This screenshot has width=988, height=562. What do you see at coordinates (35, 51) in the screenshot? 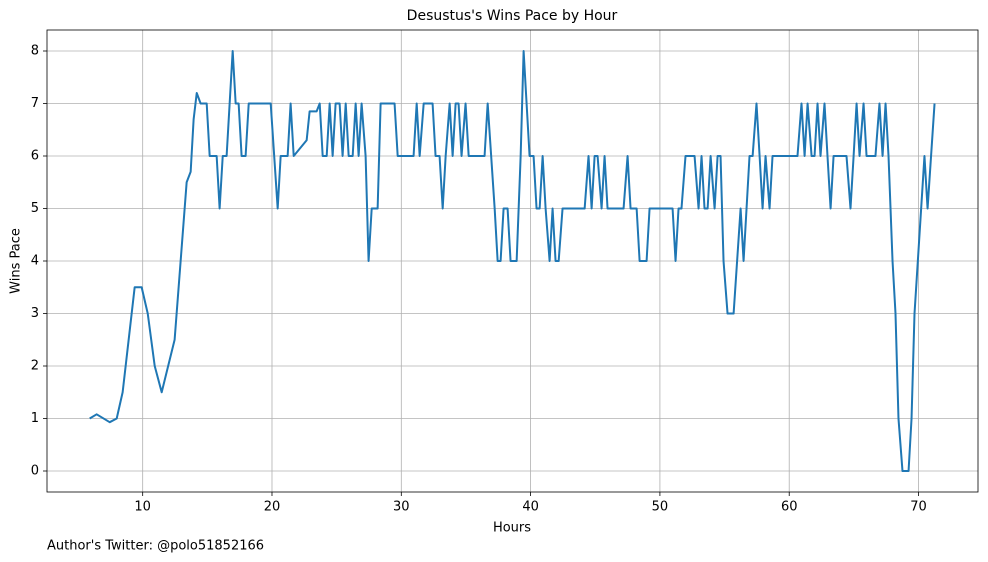
I see `y-tick-label: 8` at bounding box center [35, 51].